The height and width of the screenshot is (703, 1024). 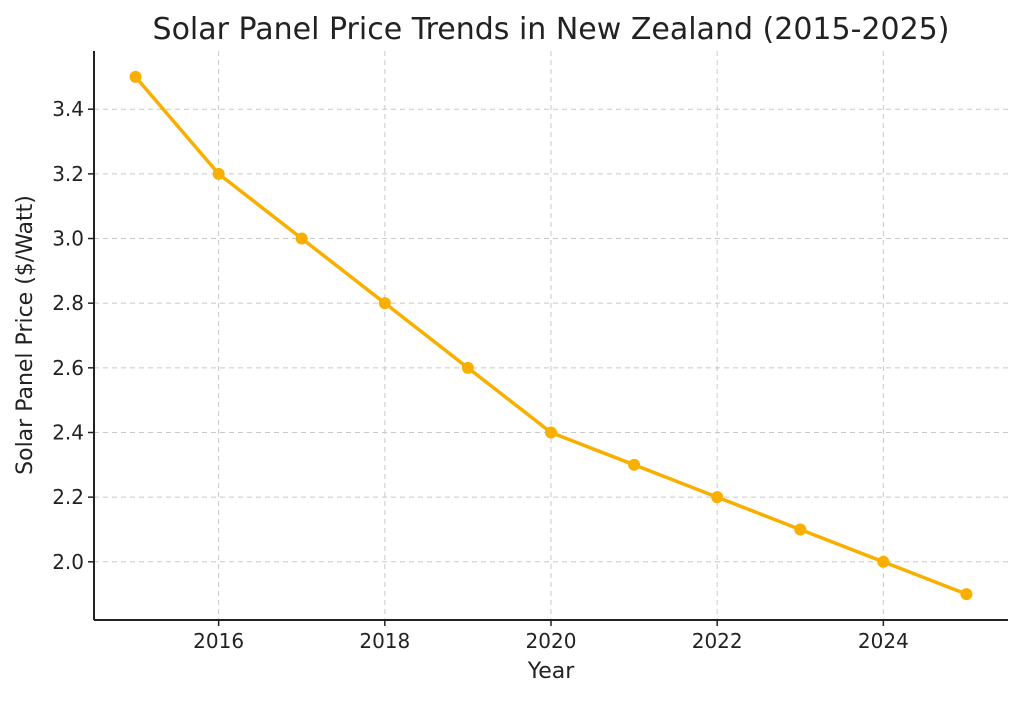 I want to click on y-tick-label: 2.6, so click(x=68, y=368).